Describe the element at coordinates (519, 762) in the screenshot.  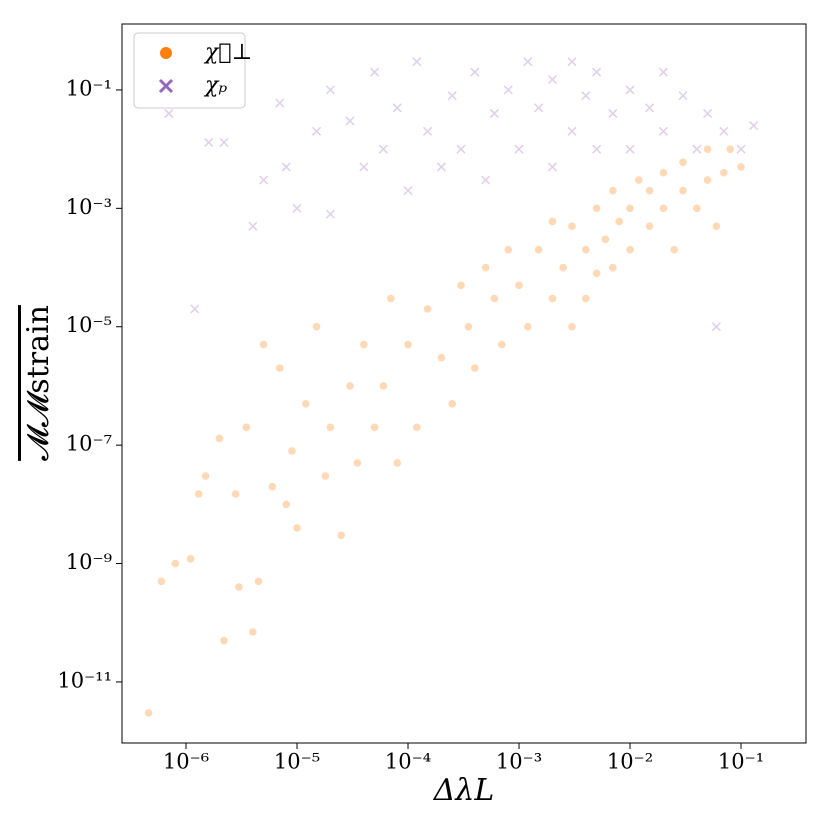
I see `x-tick-label: 10⁻³` at that location.